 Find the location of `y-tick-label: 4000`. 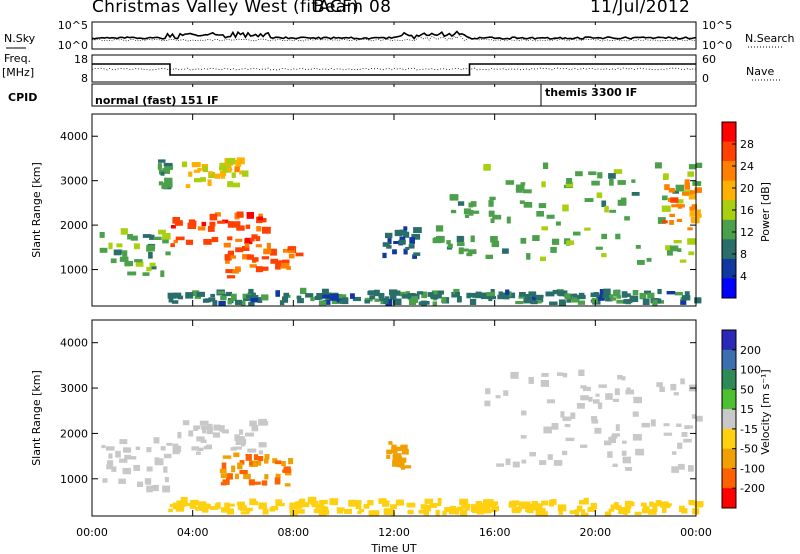

y-tick-label: 4000 is located at coordinates (74, 343).